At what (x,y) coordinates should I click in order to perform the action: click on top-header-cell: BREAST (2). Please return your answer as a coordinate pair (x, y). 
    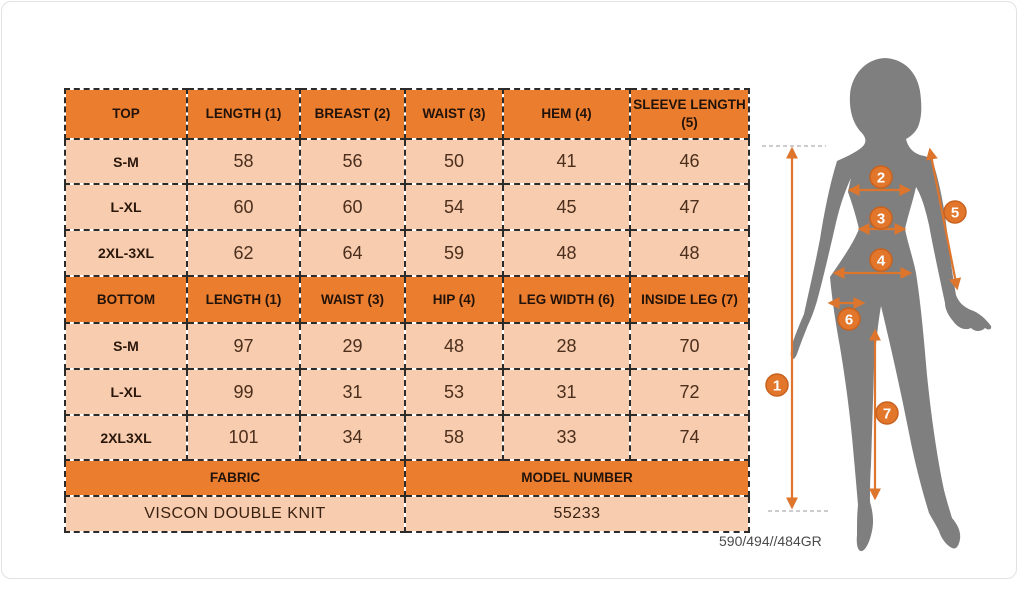
    Looking at the image, I should click on (352, 114).